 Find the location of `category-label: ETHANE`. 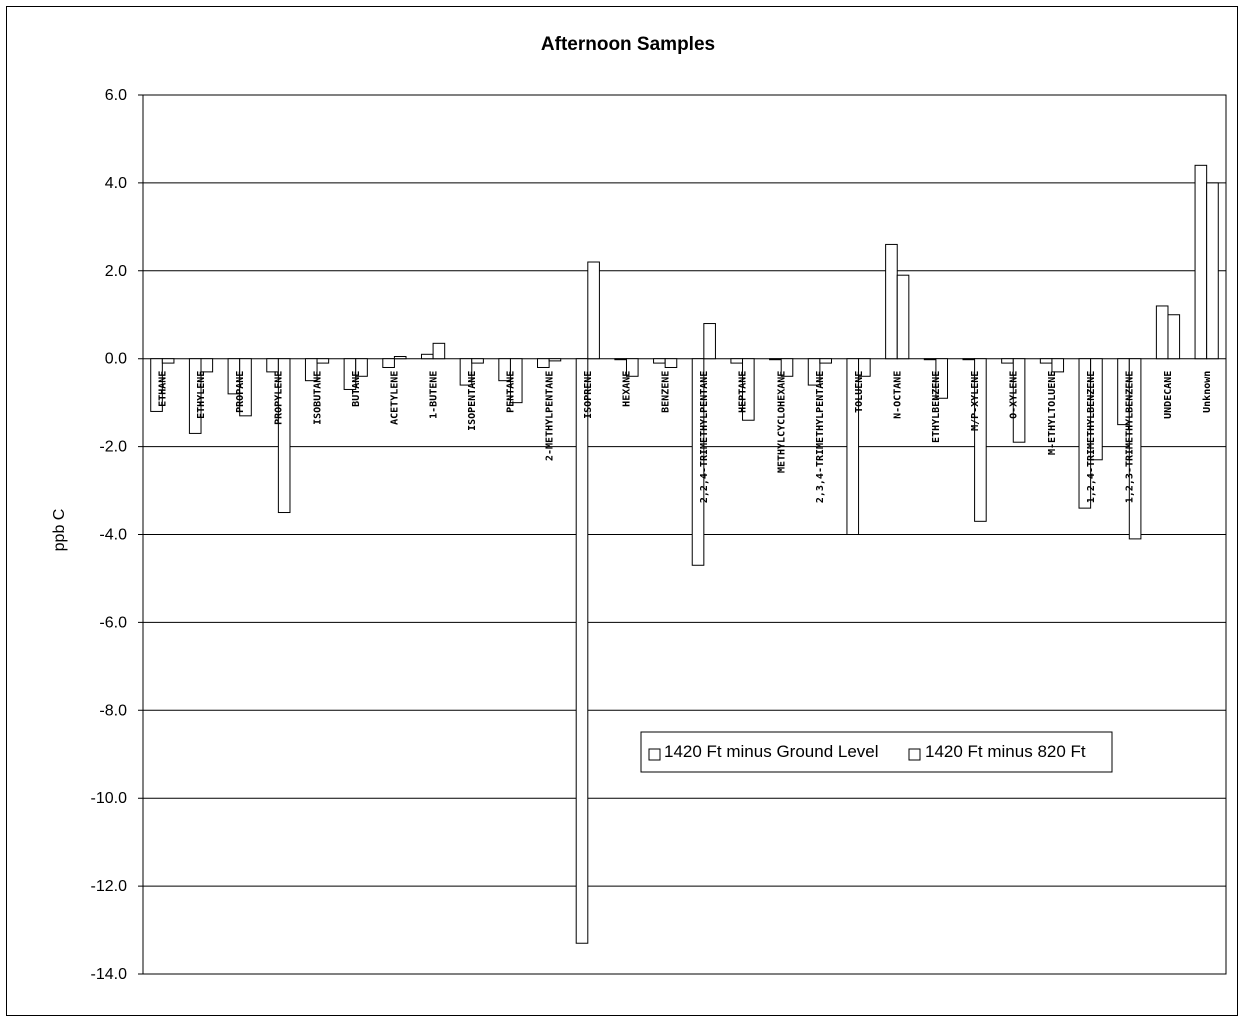

category-label: ETHANE is located at coordinates (163, 389).